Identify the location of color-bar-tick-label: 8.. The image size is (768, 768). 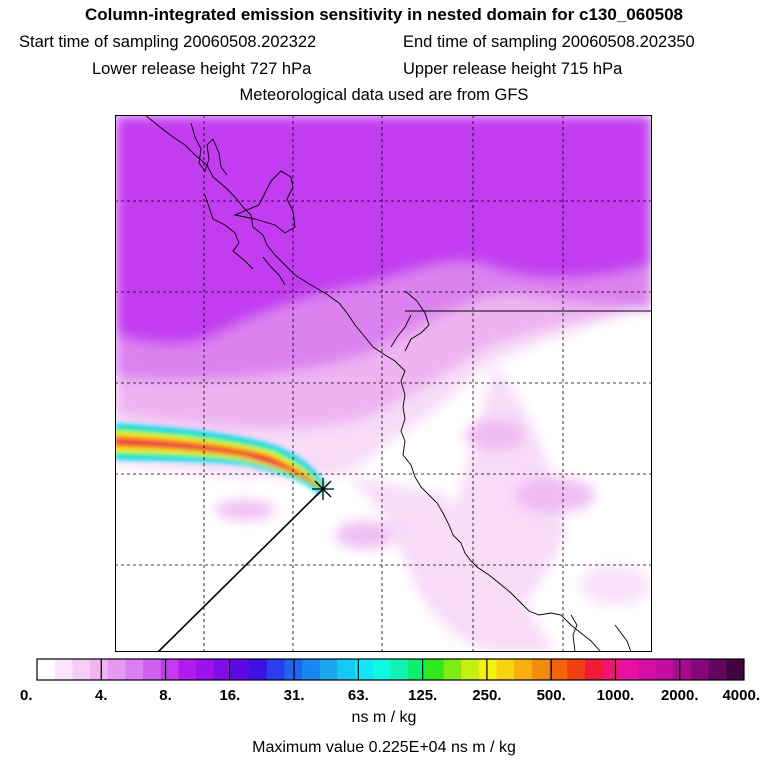
(165, 695).